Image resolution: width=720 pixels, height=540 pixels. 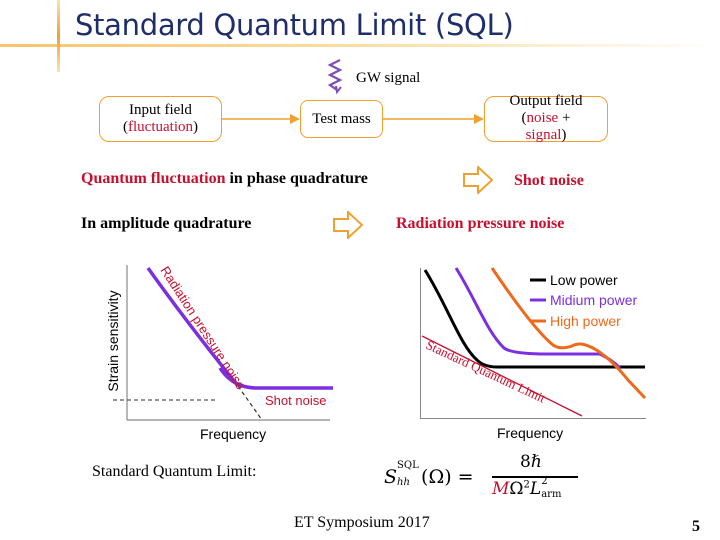 What do you see at coordinates (535, 489) in the screenshot?
I see `formula-l: L` at bounding box center [535, 489].